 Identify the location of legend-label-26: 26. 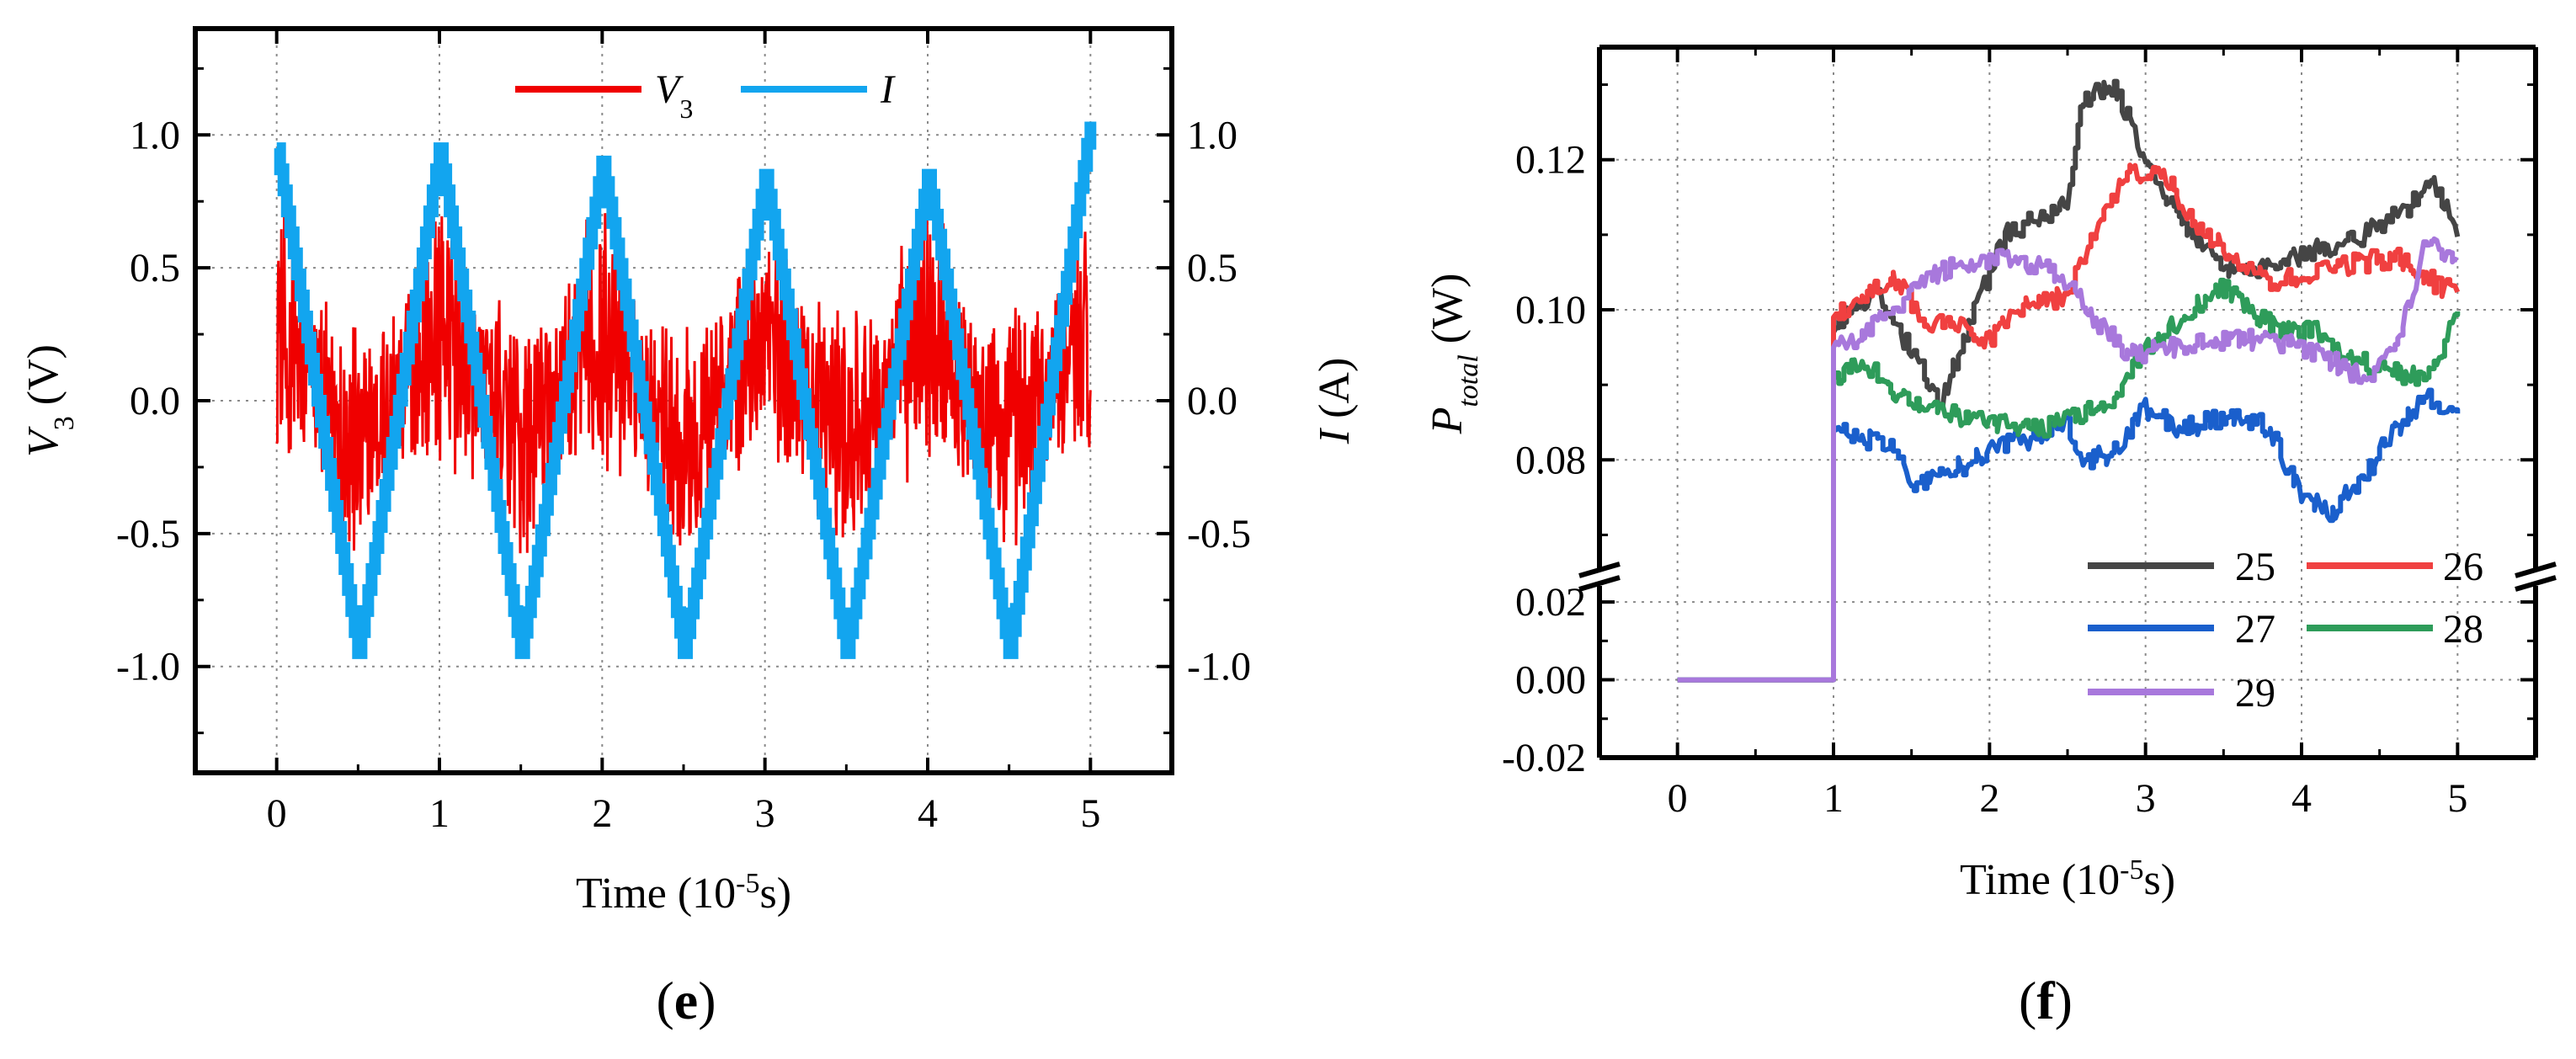
(2463, 567).